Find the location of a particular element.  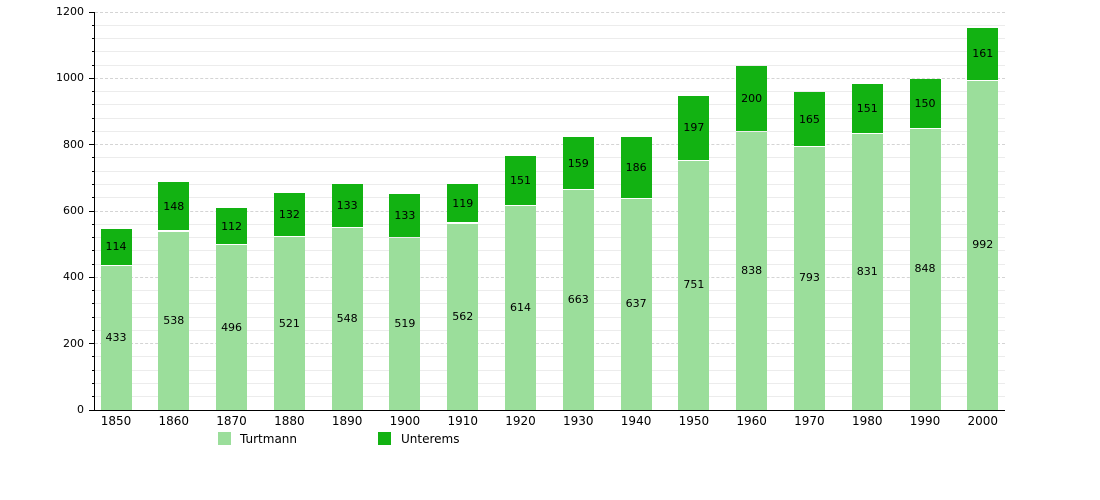

bar-value-turtmann: 519 is located at coordinates (405, 323).